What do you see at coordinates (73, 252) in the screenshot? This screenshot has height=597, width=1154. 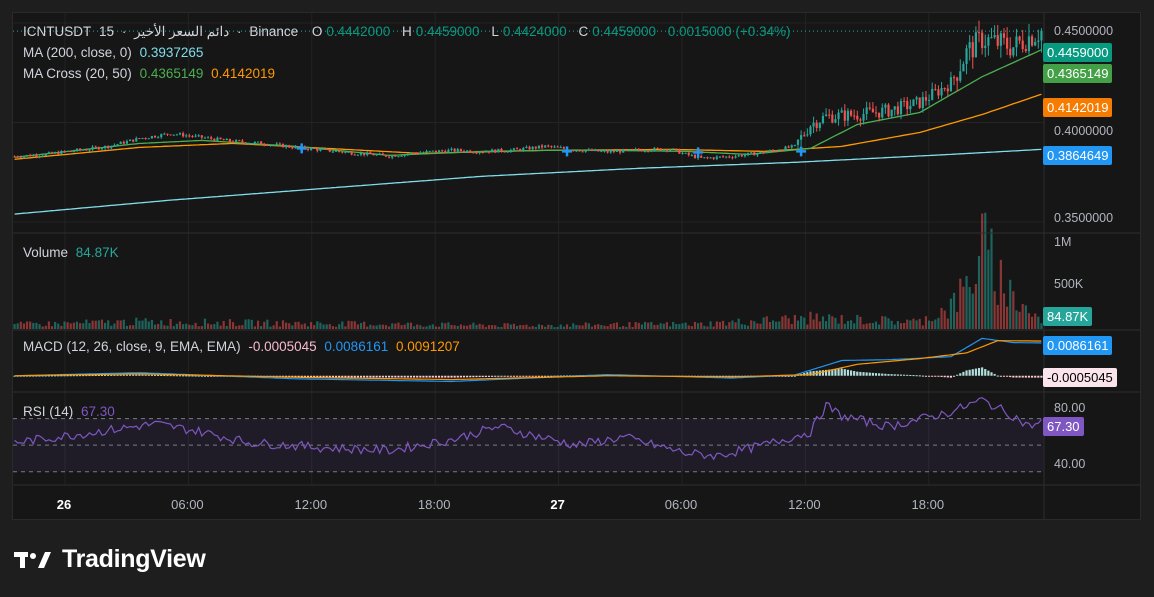 I see `volume-legend: Volume 84.87K` at bounding box center [73, 252].